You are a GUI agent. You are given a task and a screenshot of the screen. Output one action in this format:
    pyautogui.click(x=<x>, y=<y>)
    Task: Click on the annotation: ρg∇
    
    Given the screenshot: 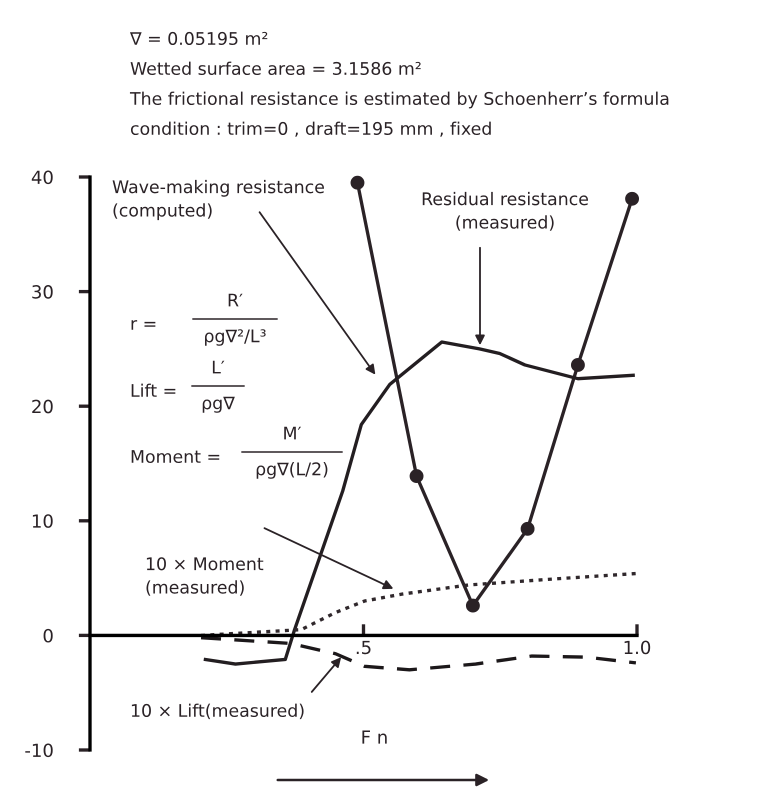 What is the action you would take?
    pyautogui.click(x=218, y=404)
    